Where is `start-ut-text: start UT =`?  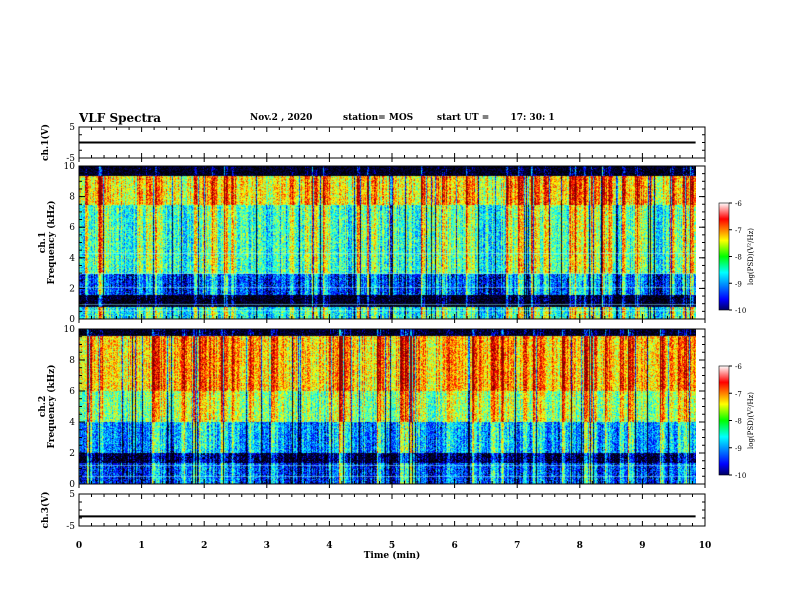
start-ut-text: start UT = is located at coordinates (463, 118).